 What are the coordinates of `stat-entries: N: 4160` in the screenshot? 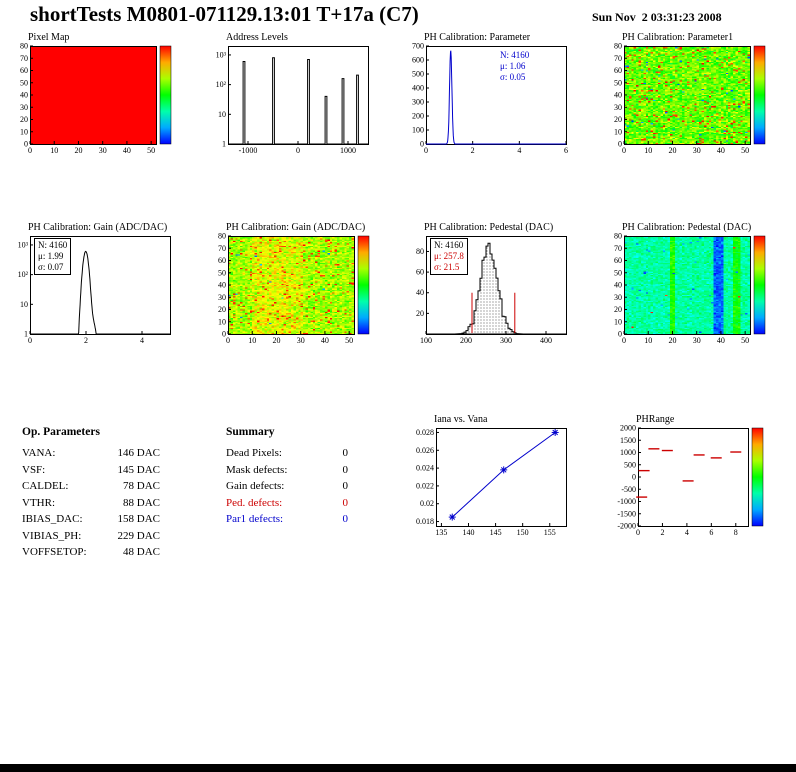 It's located at (53, 245).